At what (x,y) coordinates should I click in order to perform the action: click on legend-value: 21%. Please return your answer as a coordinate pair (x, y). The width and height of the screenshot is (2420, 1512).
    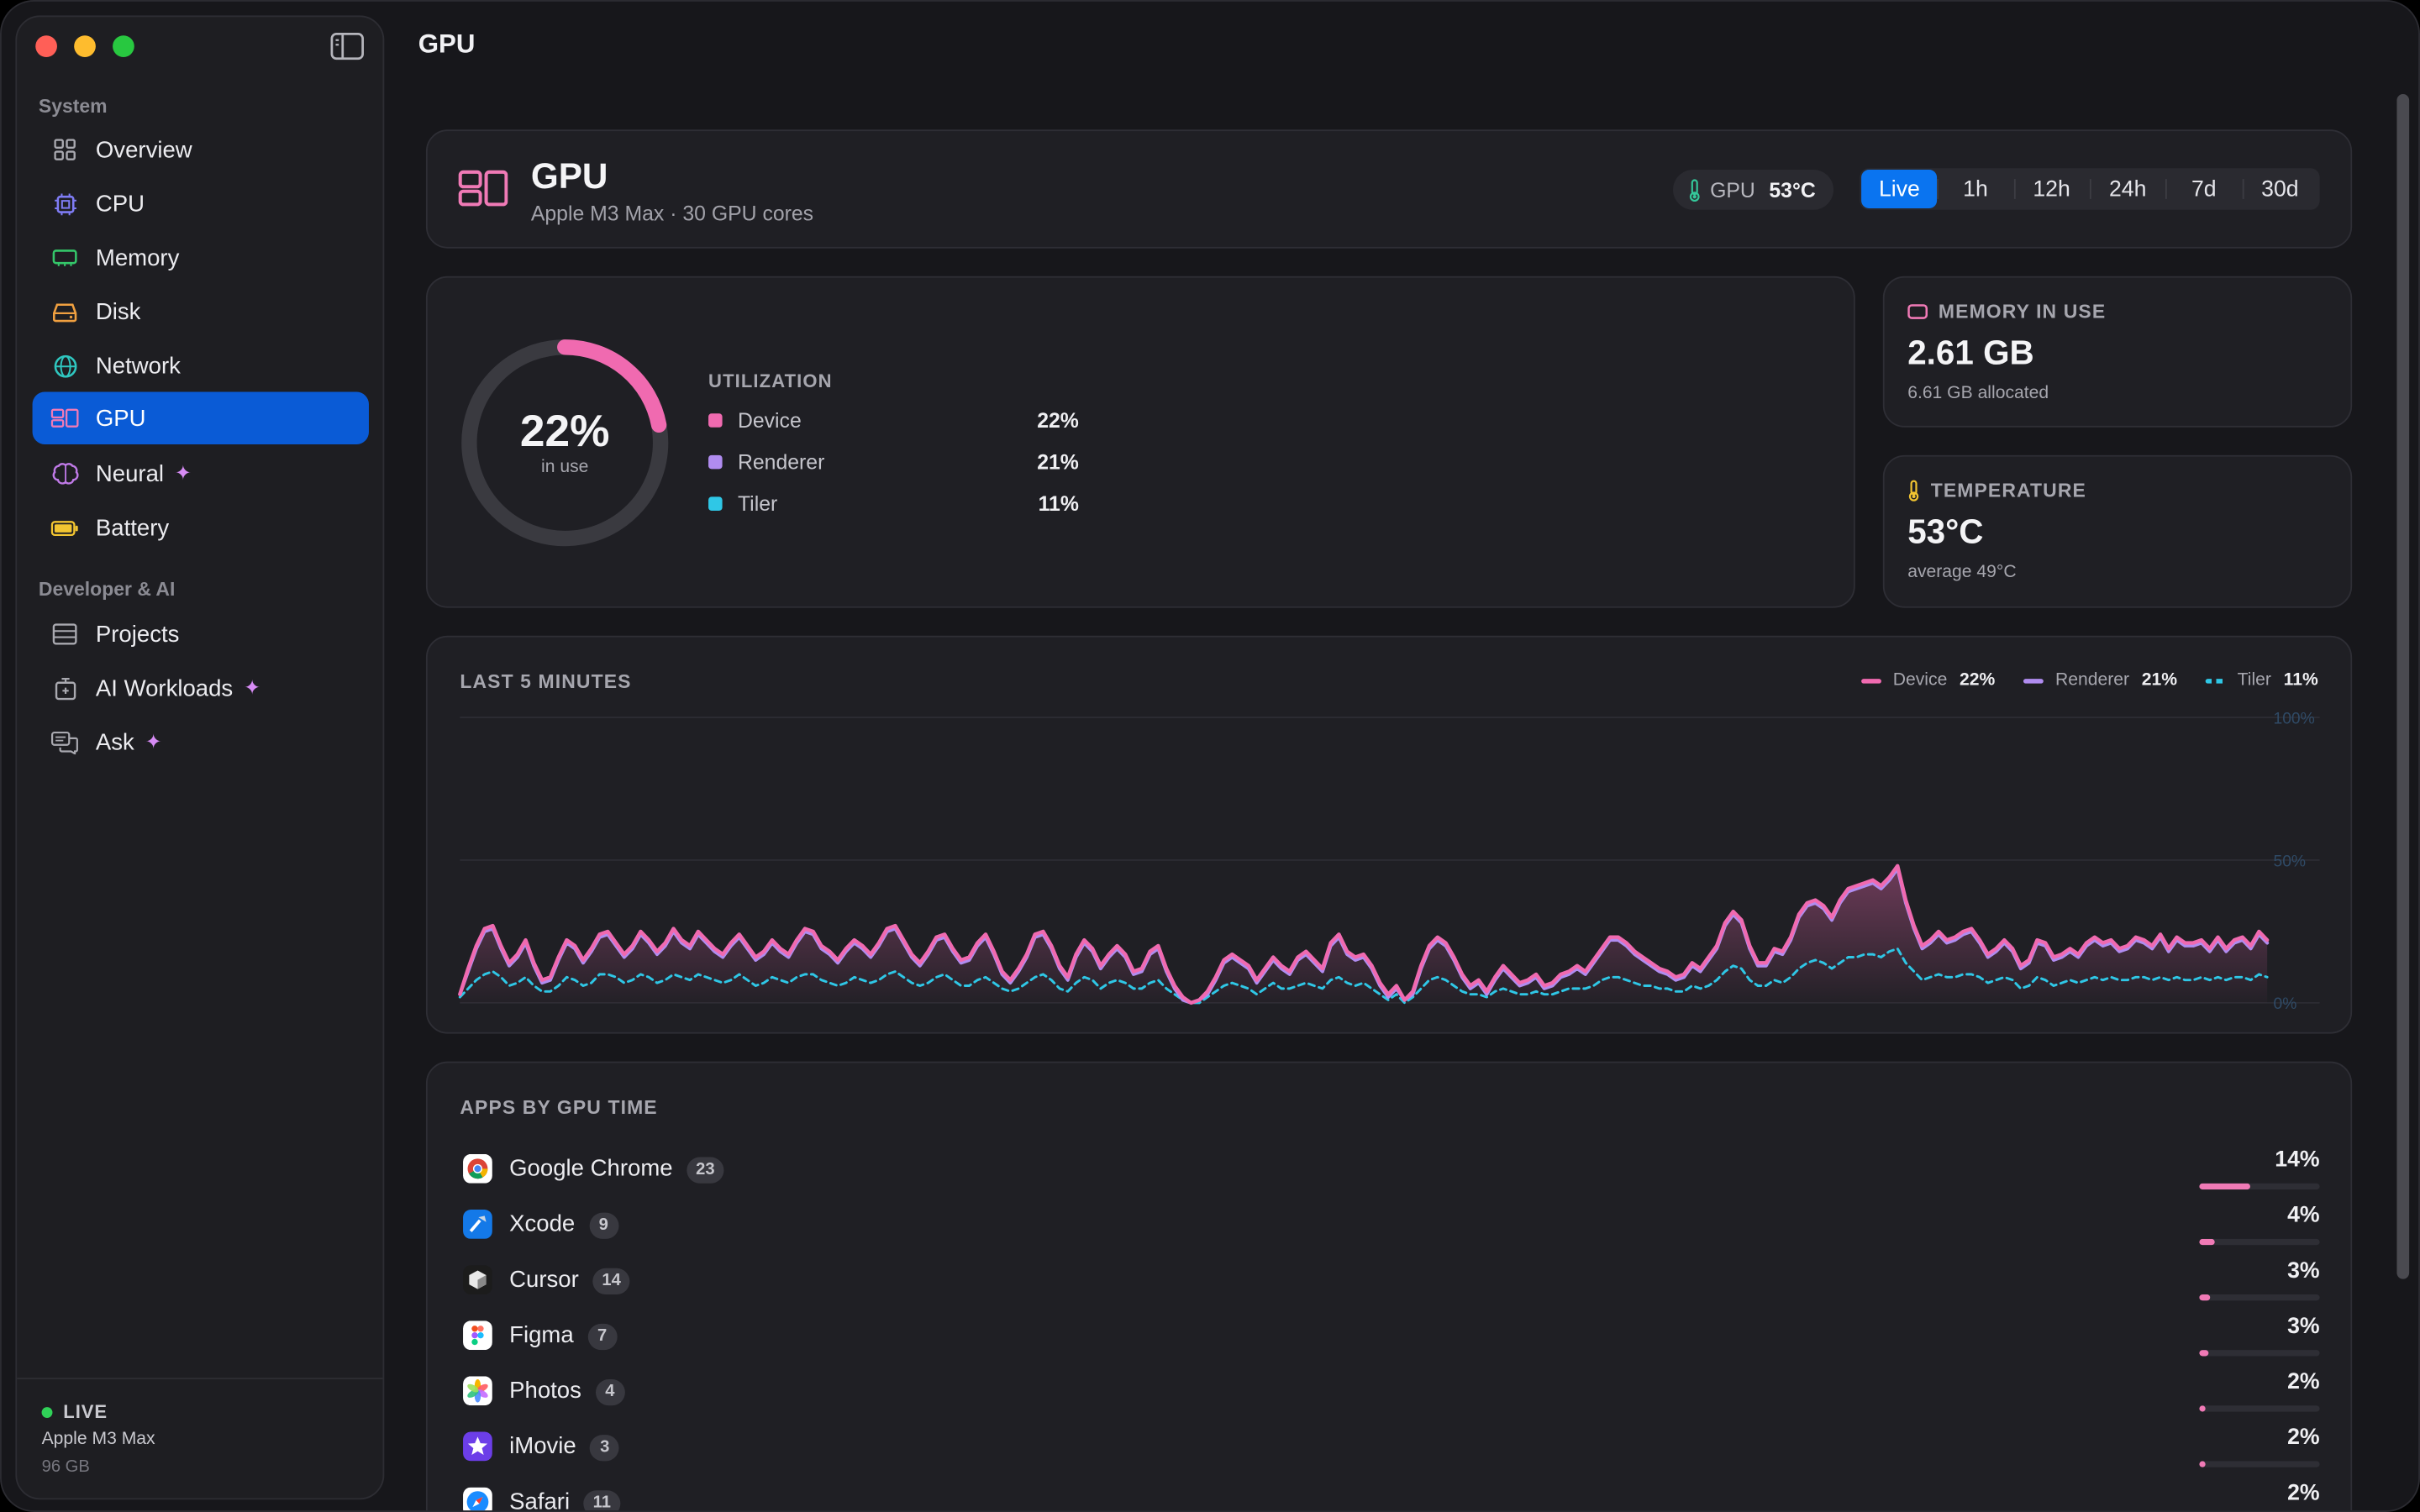
    Looking at the image, I should click on (2159, 680).